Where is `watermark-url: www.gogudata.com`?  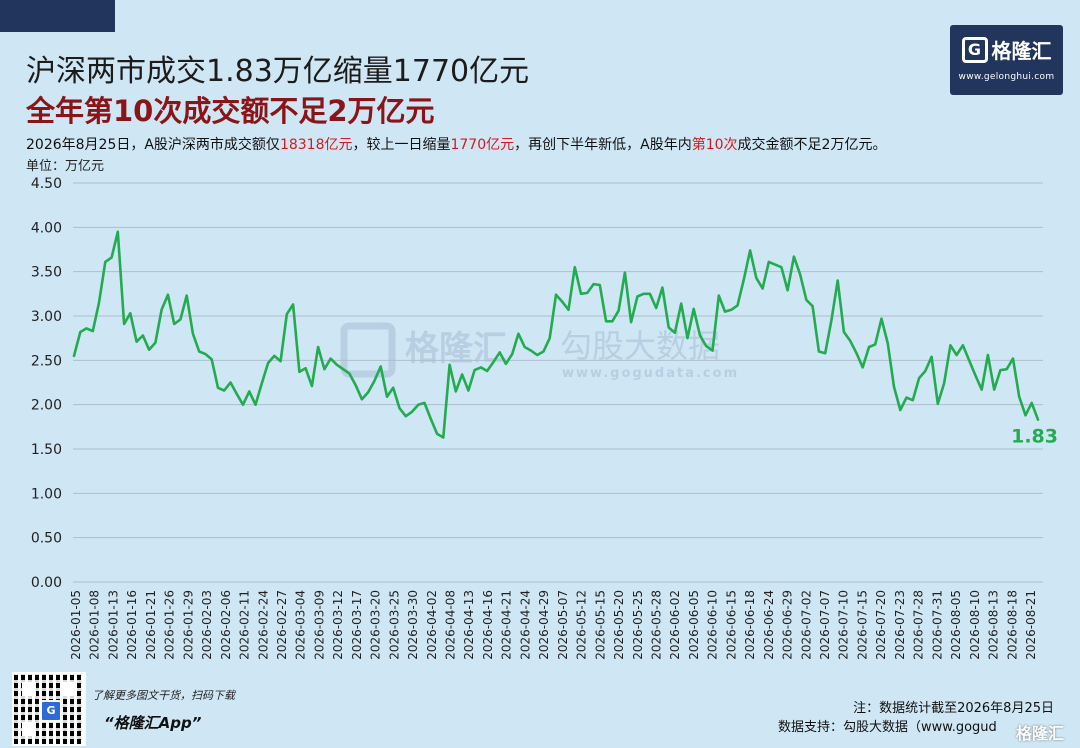 watermark-url: www.gogudata.com is located at coordinates (650, 373).